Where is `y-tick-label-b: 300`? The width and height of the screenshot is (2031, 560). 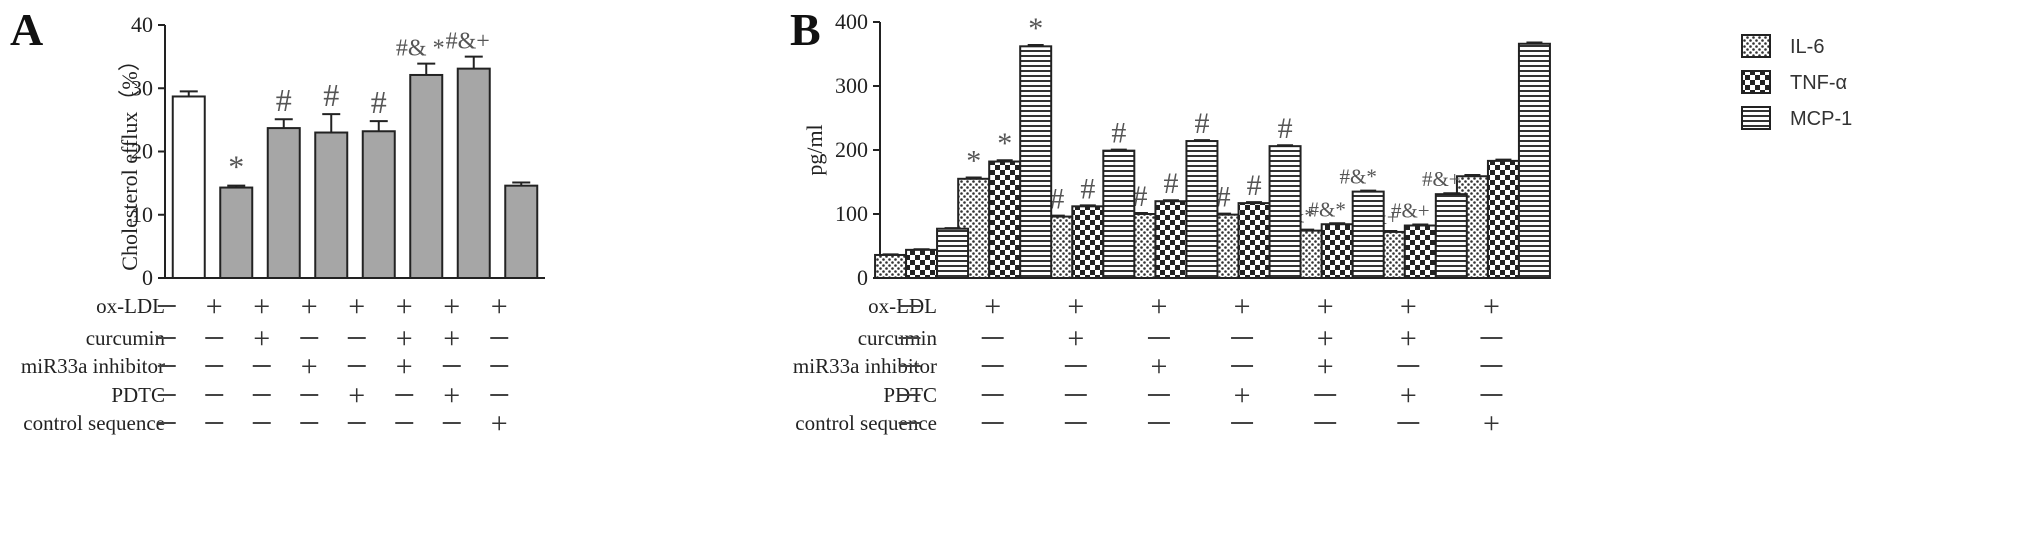
y-tick-label-b: 300 is located at coordinates (851, 85).